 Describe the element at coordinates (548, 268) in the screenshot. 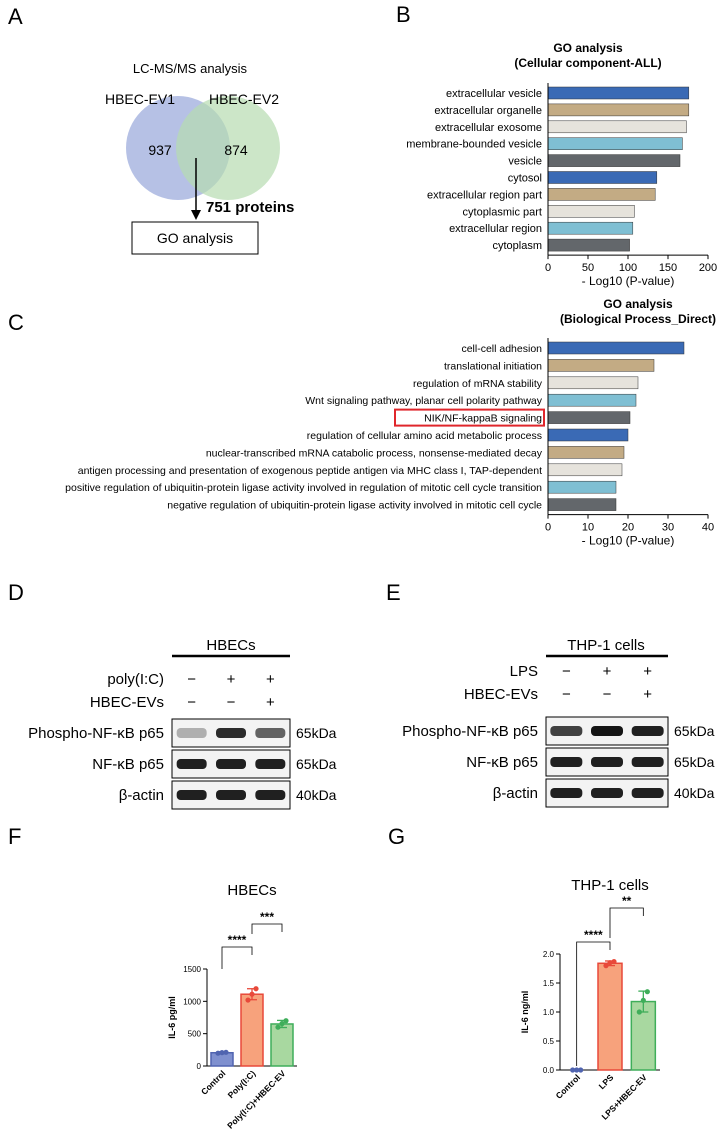

I see `x-tick-label: 0` at that location.